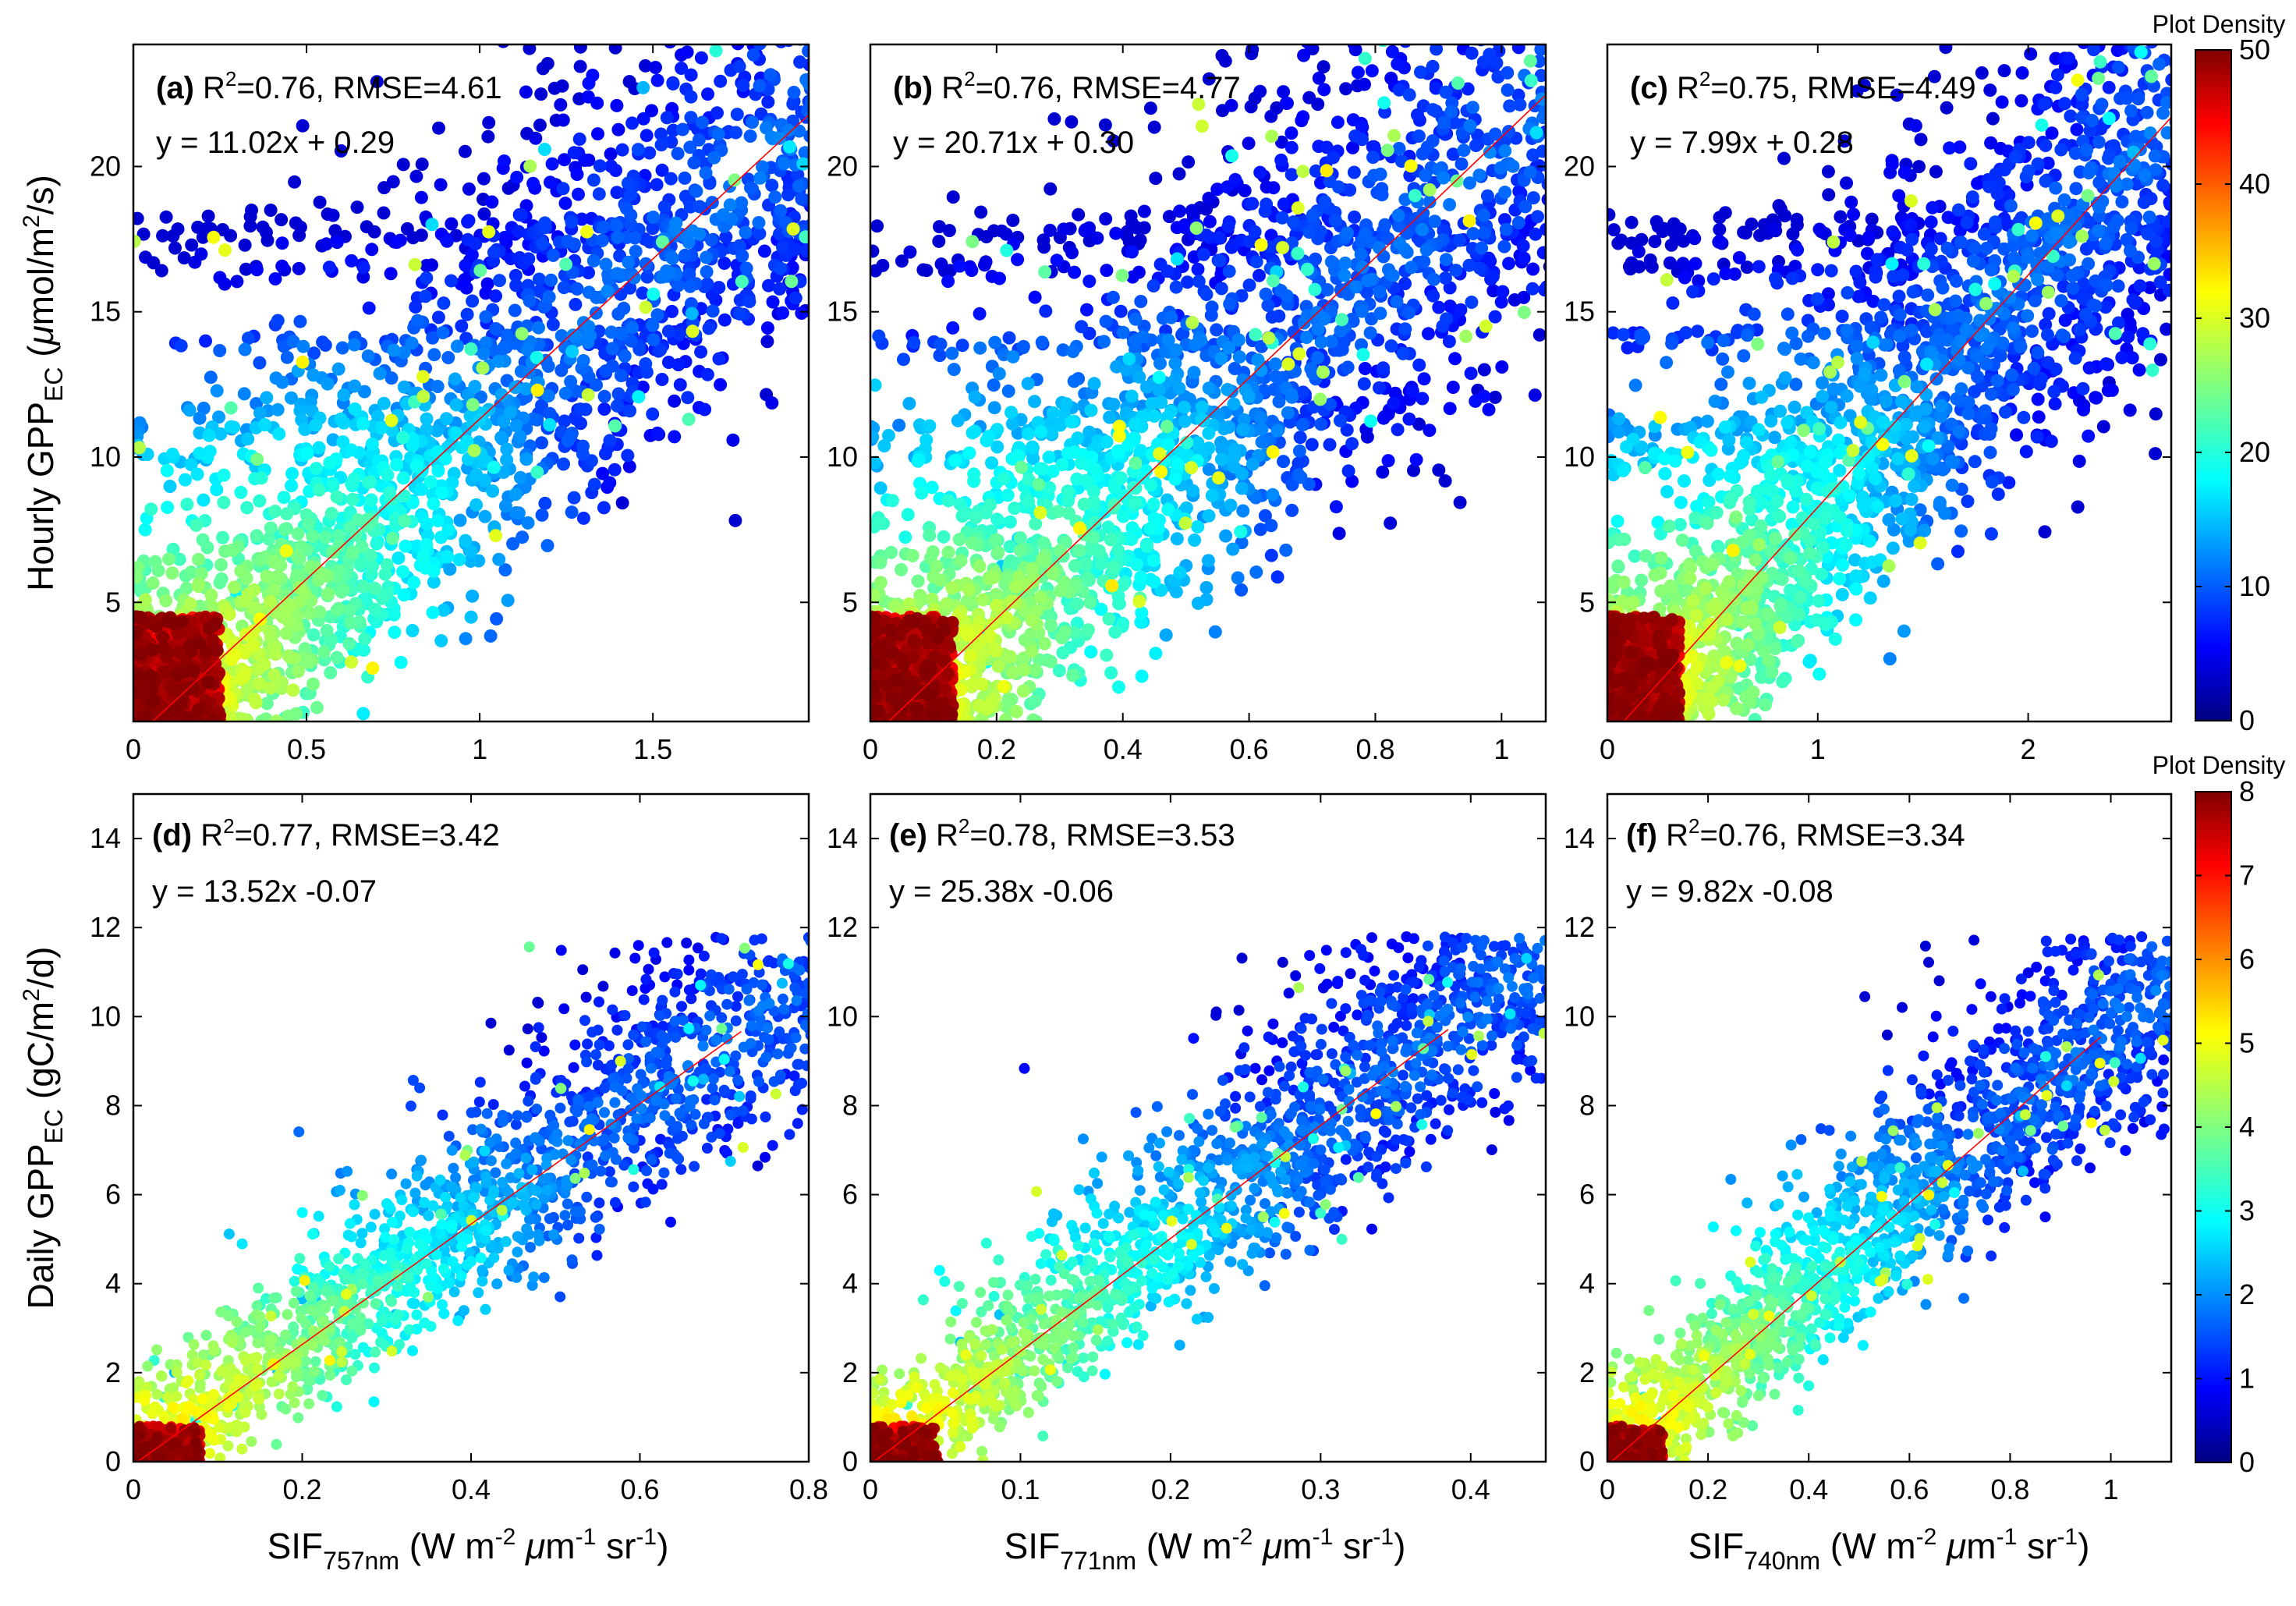 The width and height of the screenshot is (2296, 1606). What do you see at coordinates (105, 457) in the screenshot?
I see `y-tick-label: 10` at bounding box center [105, 457].